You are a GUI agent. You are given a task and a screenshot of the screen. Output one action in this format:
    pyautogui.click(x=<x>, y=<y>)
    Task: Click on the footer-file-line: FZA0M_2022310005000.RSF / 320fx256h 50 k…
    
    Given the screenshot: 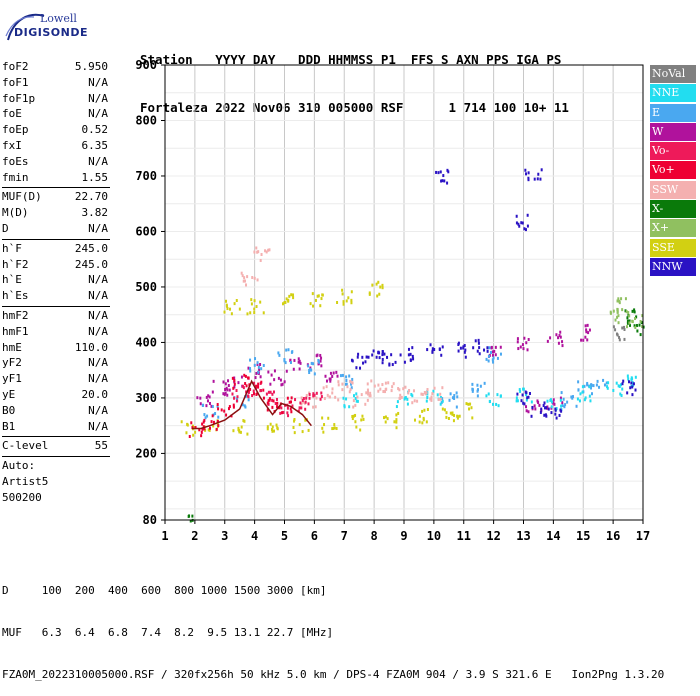 What is the action you would take?
    pyautogui.click(x=333, y=674)
    